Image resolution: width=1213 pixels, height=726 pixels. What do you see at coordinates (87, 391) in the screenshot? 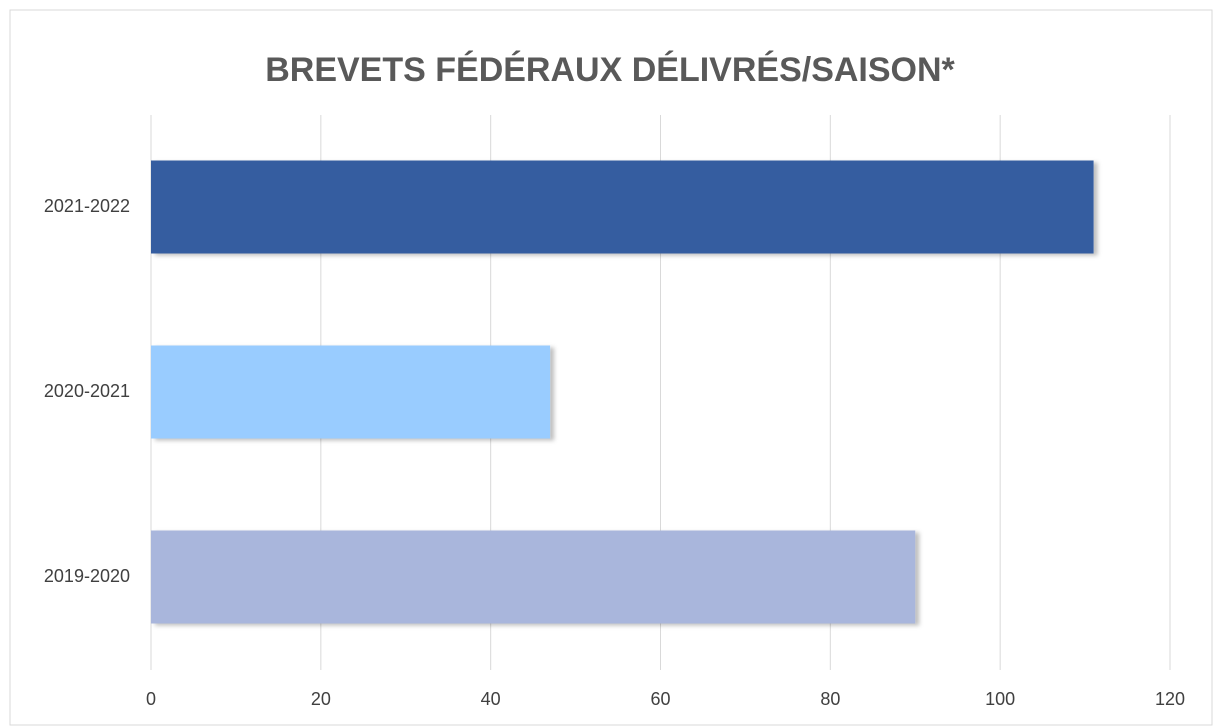
I see `y-tick-label: 2020-2021` at bounding box center [87, 391].